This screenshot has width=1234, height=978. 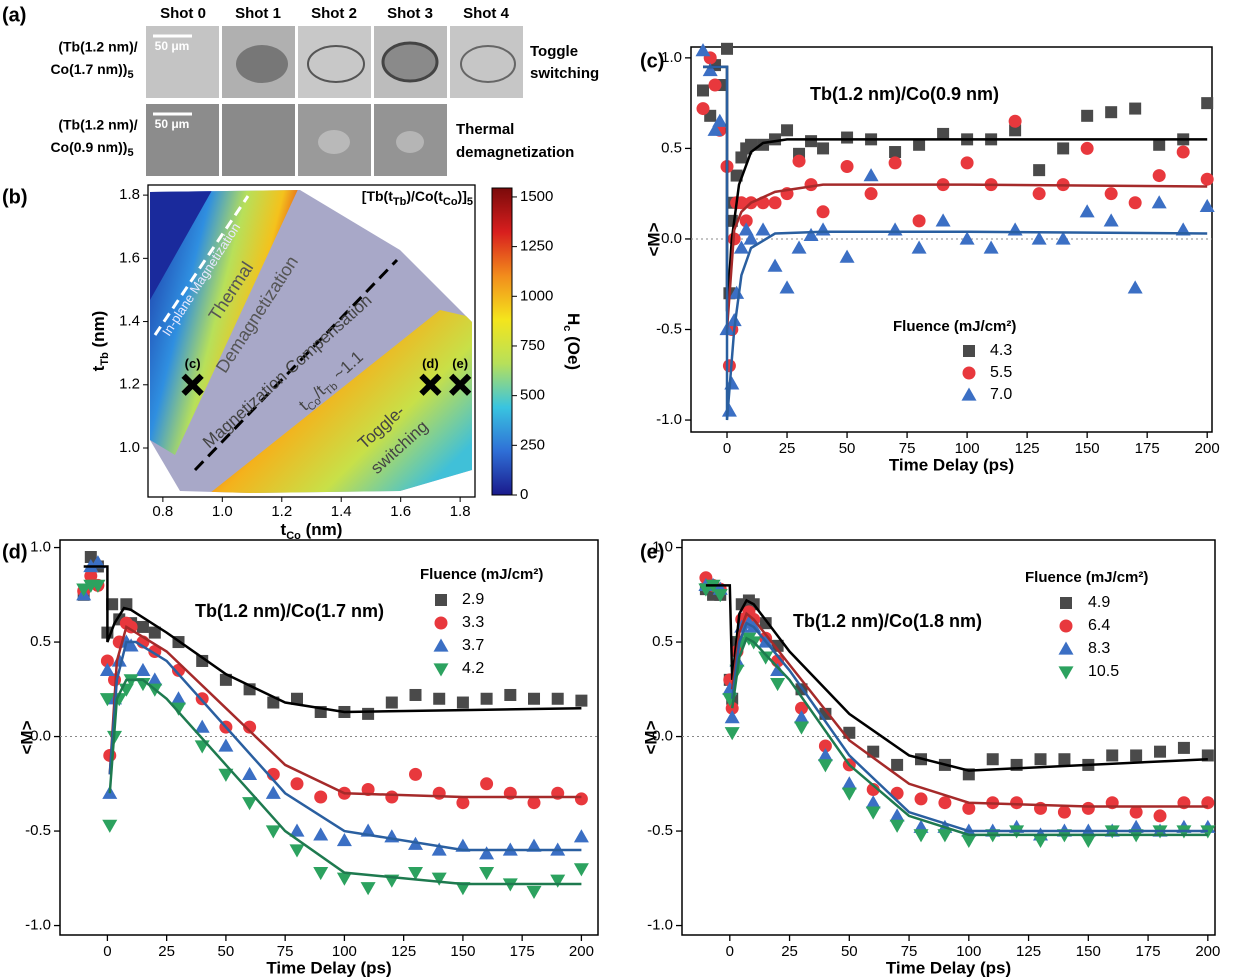 What do you see at coordinates (1099, 602) in the screenshot?
I see `legend-label: 4.9` at bounding box center [1099, 602].